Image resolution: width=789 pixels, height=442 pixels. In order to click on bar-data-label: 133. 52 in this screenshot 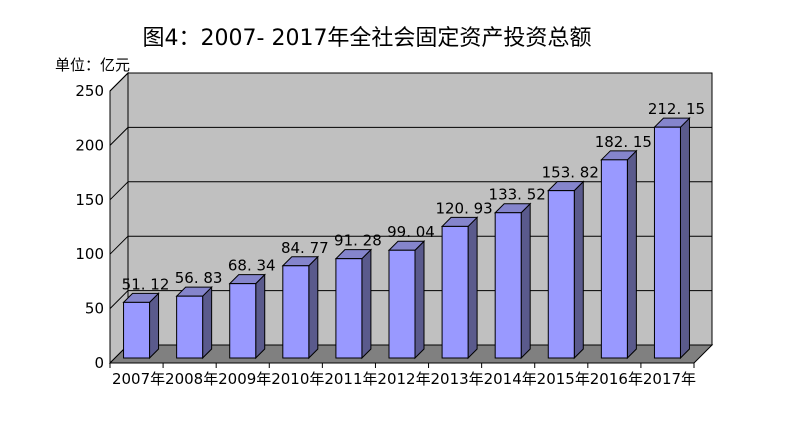, I will do `click(517, 195)`.